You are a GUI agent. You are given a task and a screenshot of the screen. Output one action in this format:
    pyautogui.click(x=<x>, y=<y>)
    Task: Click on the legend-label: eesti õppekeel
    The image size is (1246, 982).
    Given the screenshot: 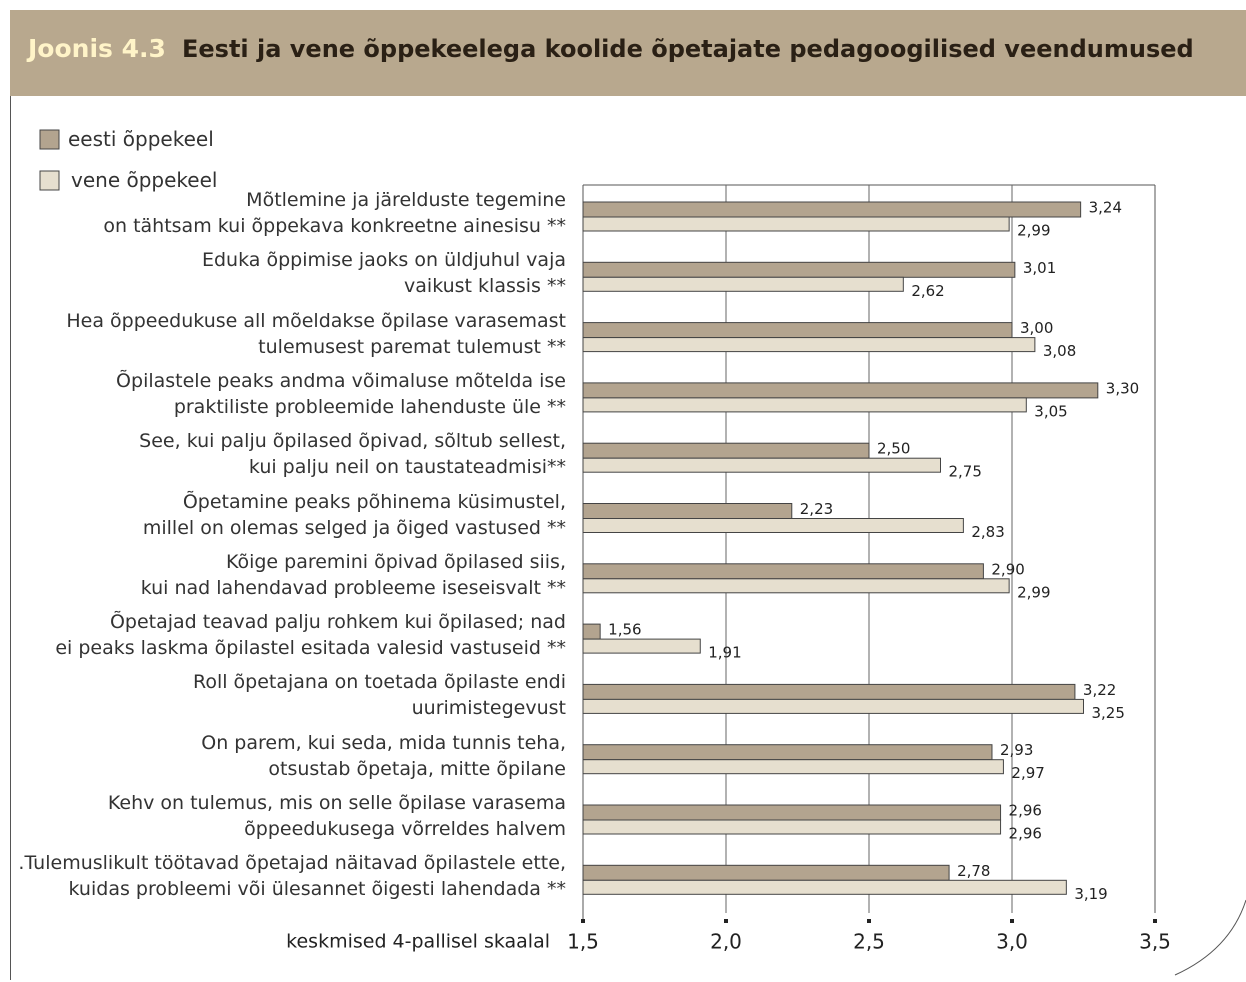 What is the action you would take?
    pyautogui.click(x=141, y=139)
    